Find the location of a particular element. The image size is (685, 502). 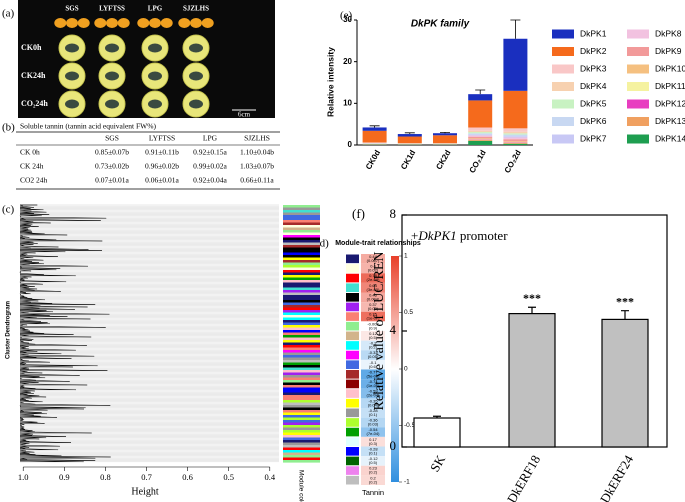

legend-label: DkPK12 is located at coordinates (670, 103).